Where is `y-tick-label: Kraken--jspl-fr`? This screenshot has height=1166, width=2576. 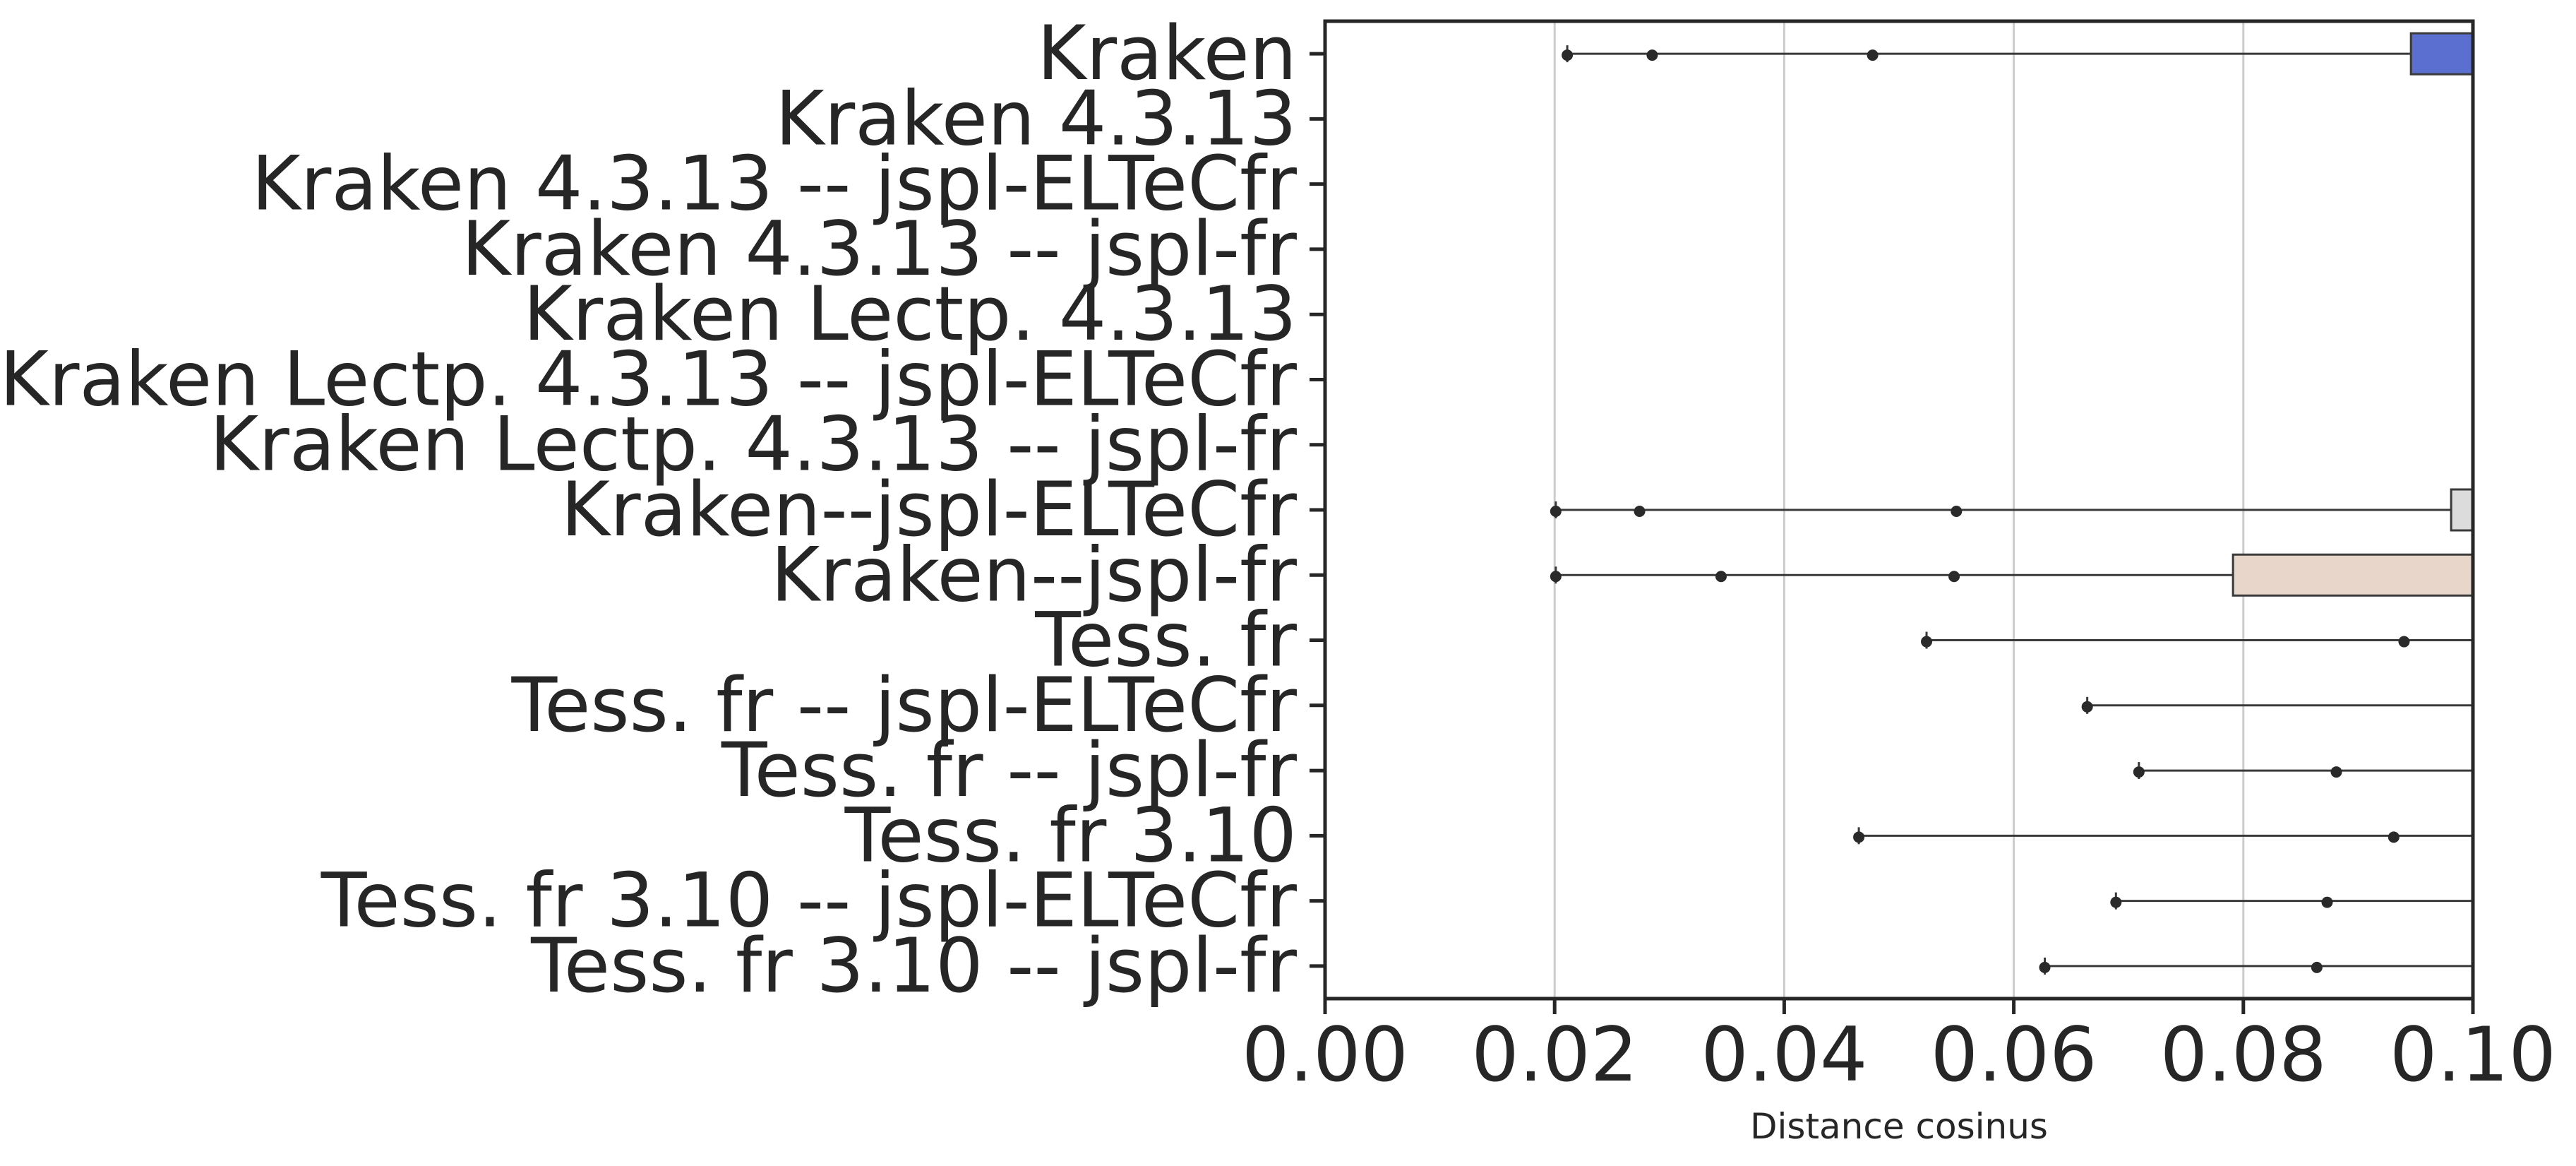 y-tick-label: Kraken--jspl-fr is located at coordinates (1034, 574).